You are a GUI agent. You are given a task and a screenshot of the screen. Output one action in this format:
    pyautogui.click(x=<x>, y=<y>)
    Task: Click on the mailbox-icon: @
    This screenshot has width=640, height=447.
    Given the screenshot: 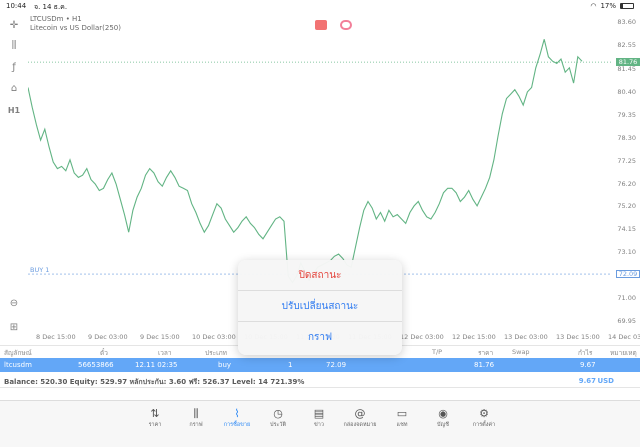 What is the action you would take?
    pyautogui.click(x=360, y=413)
    